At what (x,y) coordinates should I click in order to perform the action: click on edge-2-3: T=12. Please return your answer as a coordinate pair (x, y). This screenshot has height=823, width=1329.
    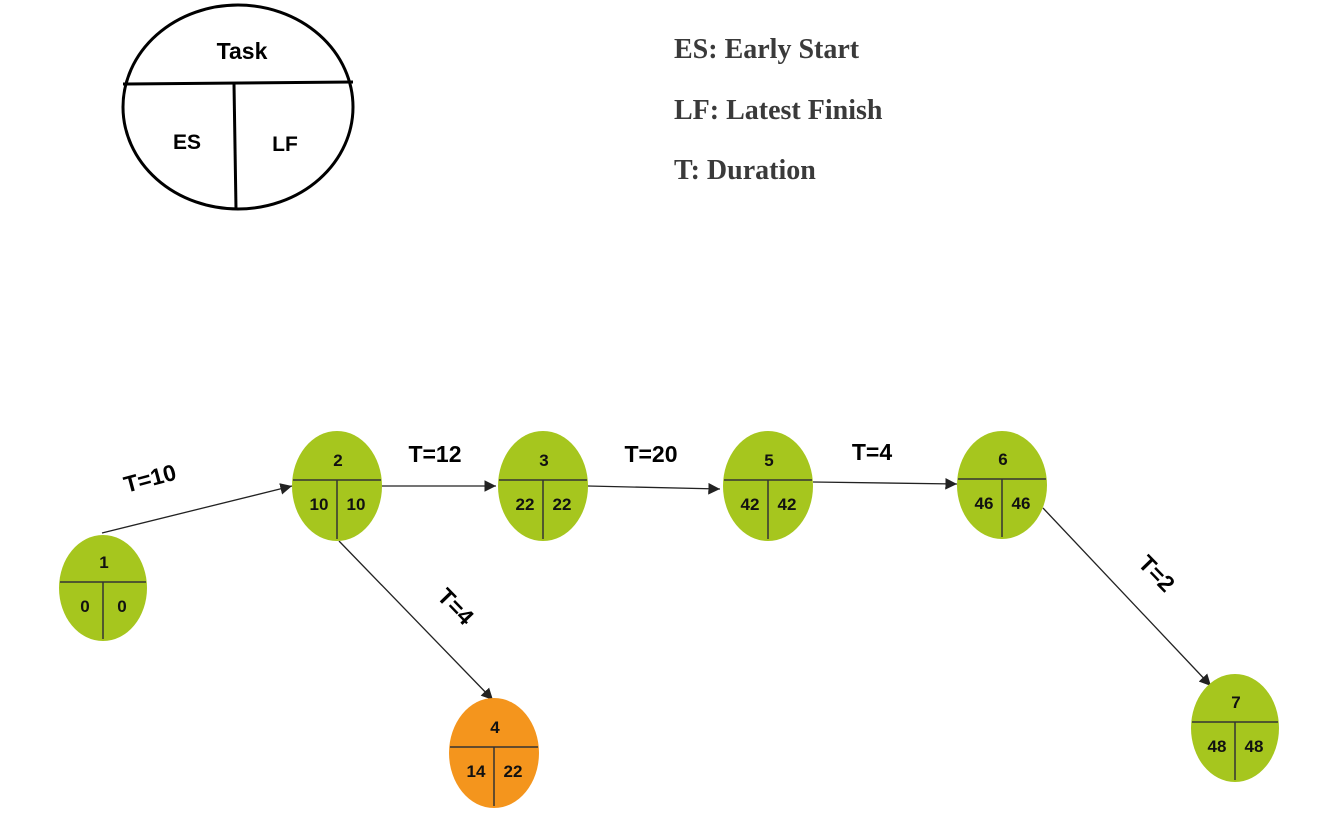
    Looking at the image, I should click on (438, 466).